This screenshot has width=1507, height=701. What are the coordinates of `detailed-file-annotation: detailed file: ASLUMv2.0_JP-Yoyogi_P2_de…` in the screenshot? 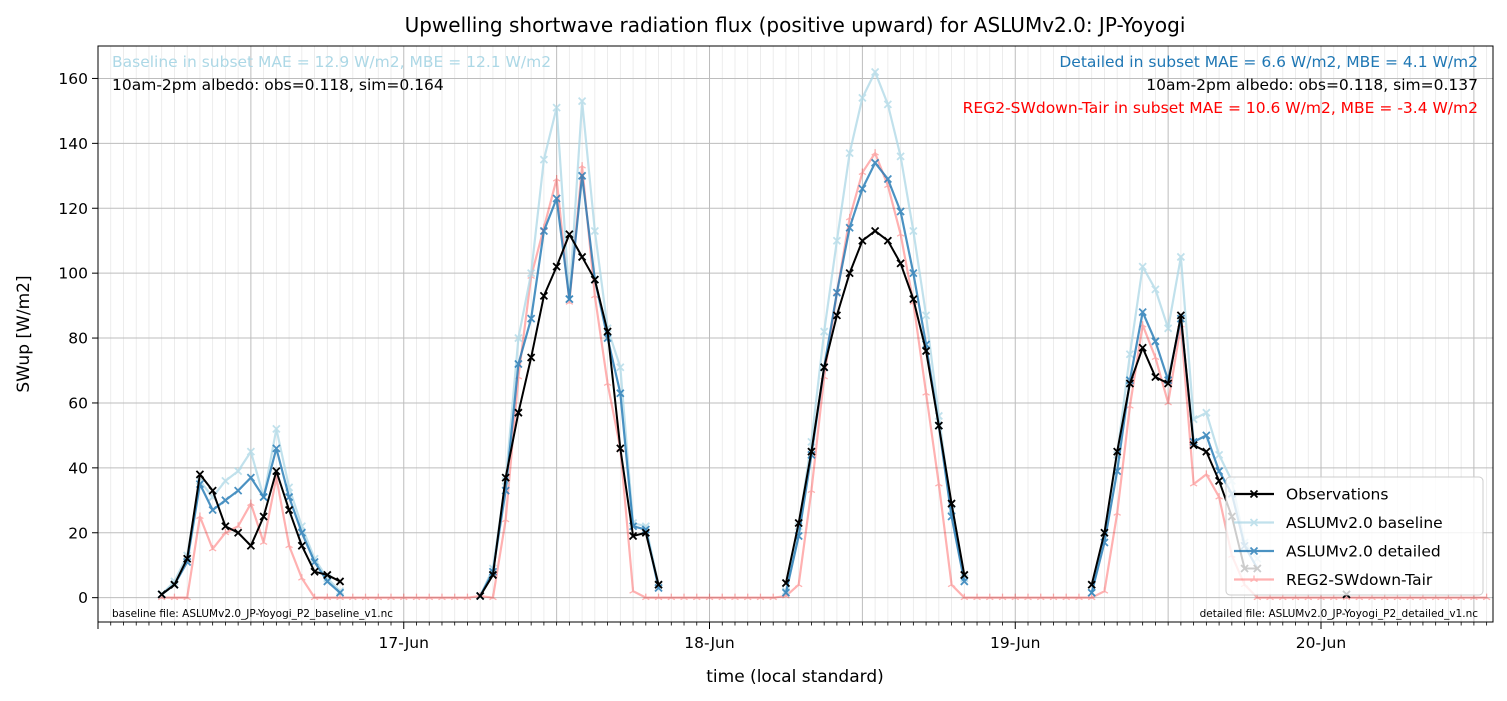 It's located at (1339, 614).